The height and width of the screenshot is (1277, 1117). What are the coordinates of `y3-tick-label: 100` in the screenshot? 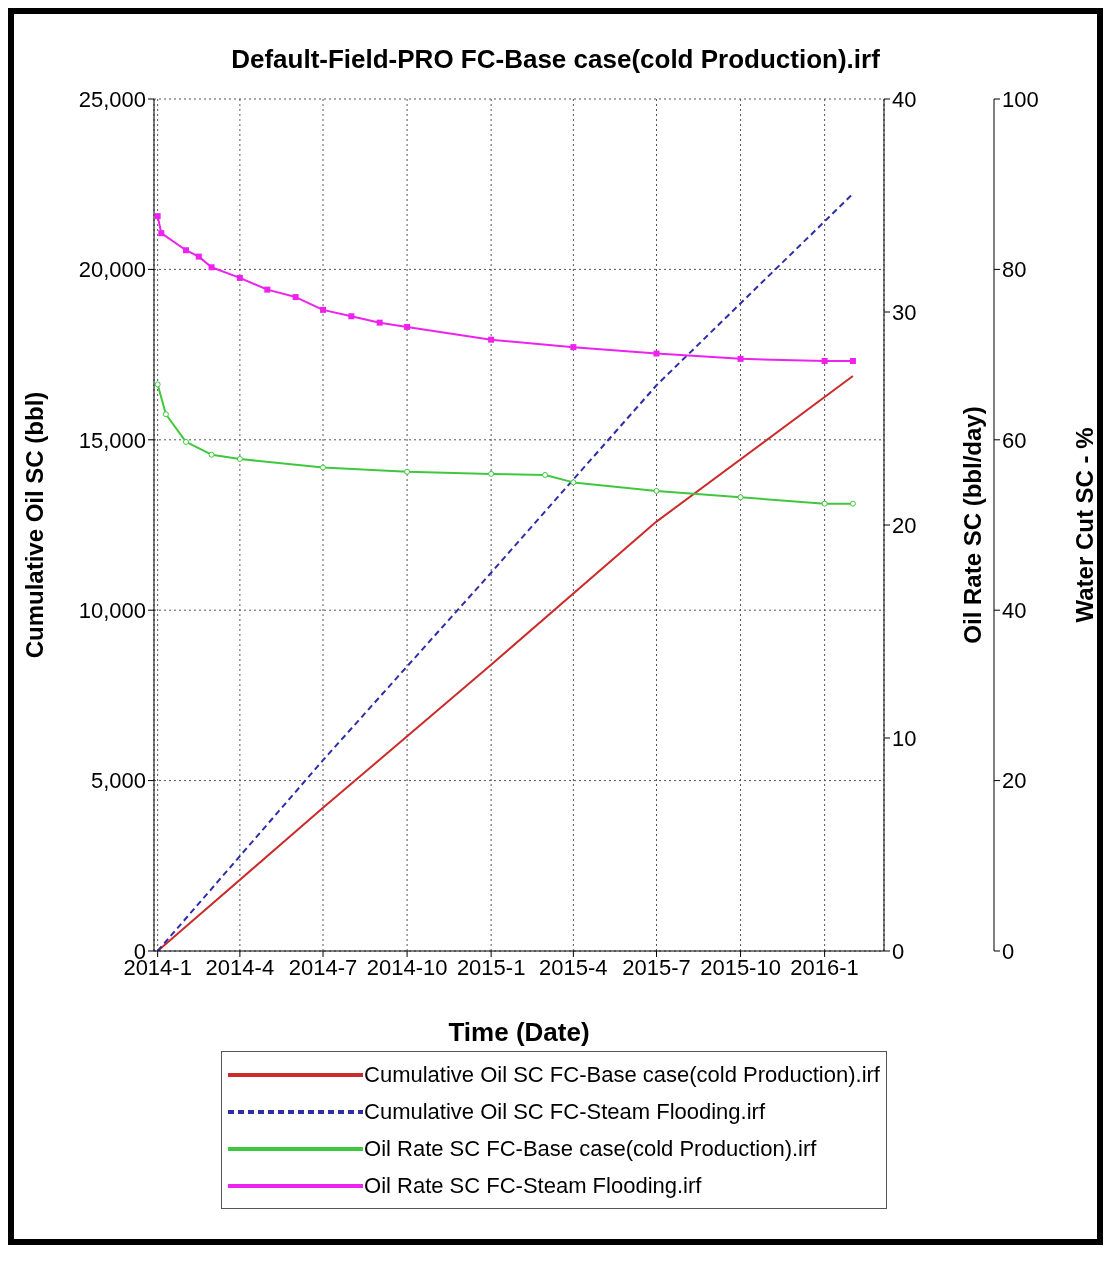 It's located at (1020, 99).